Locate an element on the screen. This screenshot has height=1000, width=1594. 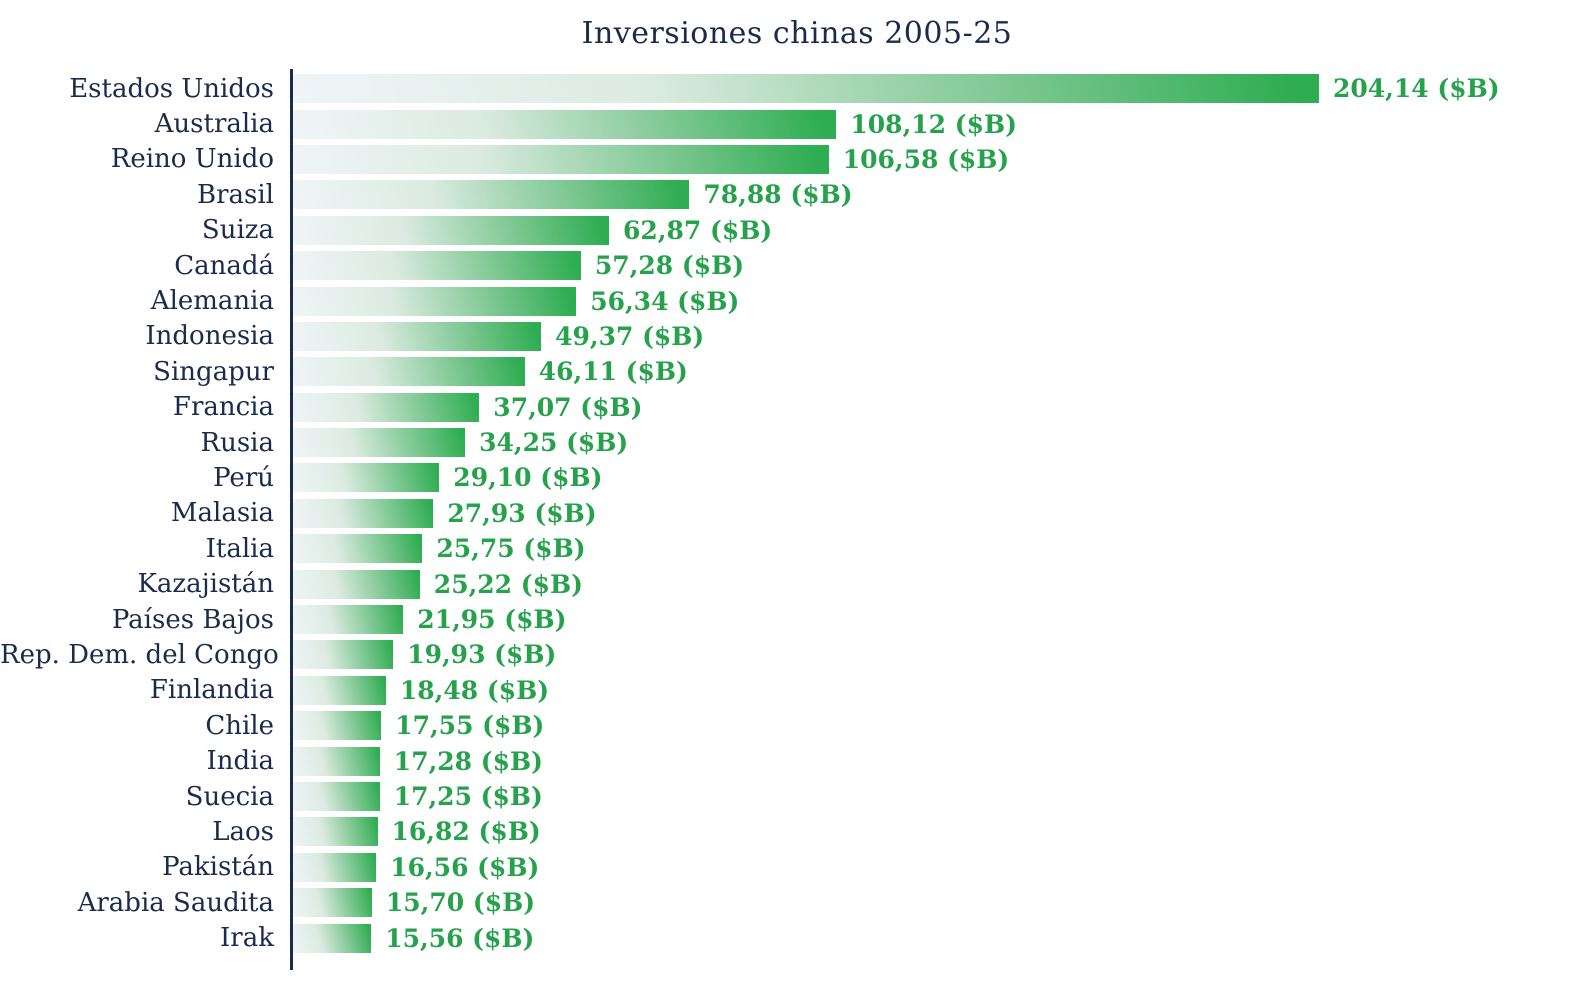
bar-track: 15,70 ($B) is located at coordinates (942, 902).